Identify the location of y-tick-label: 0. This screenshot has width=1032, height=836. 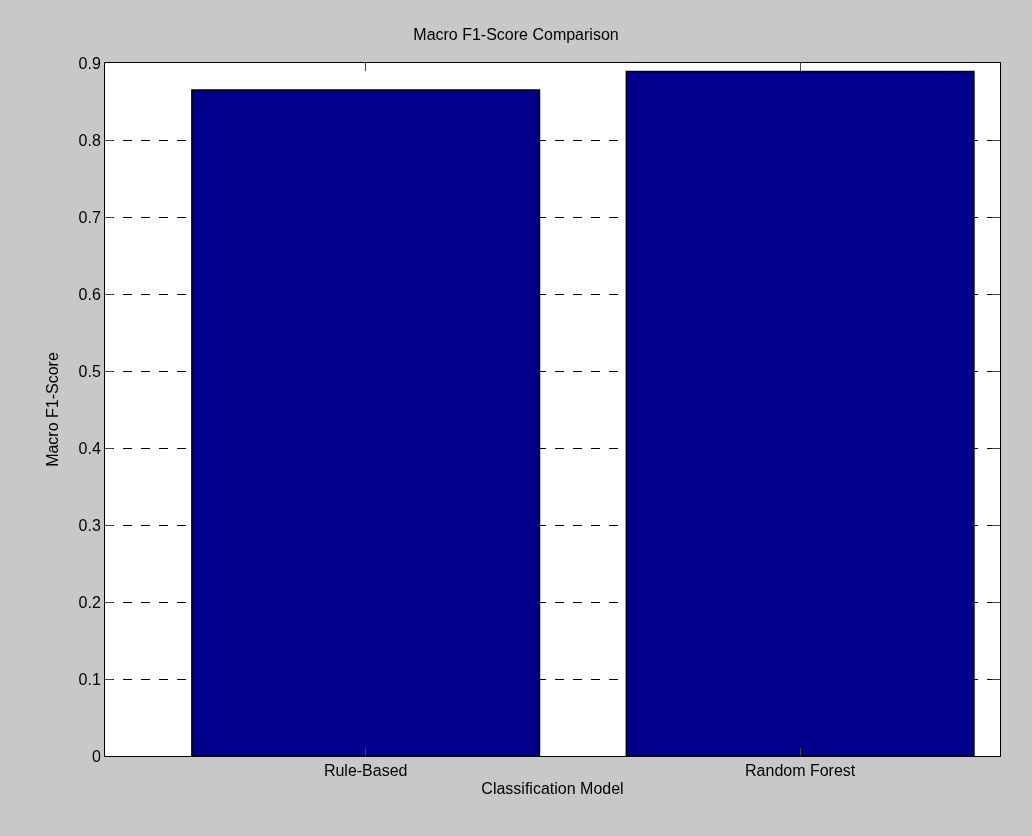
(96, 756).